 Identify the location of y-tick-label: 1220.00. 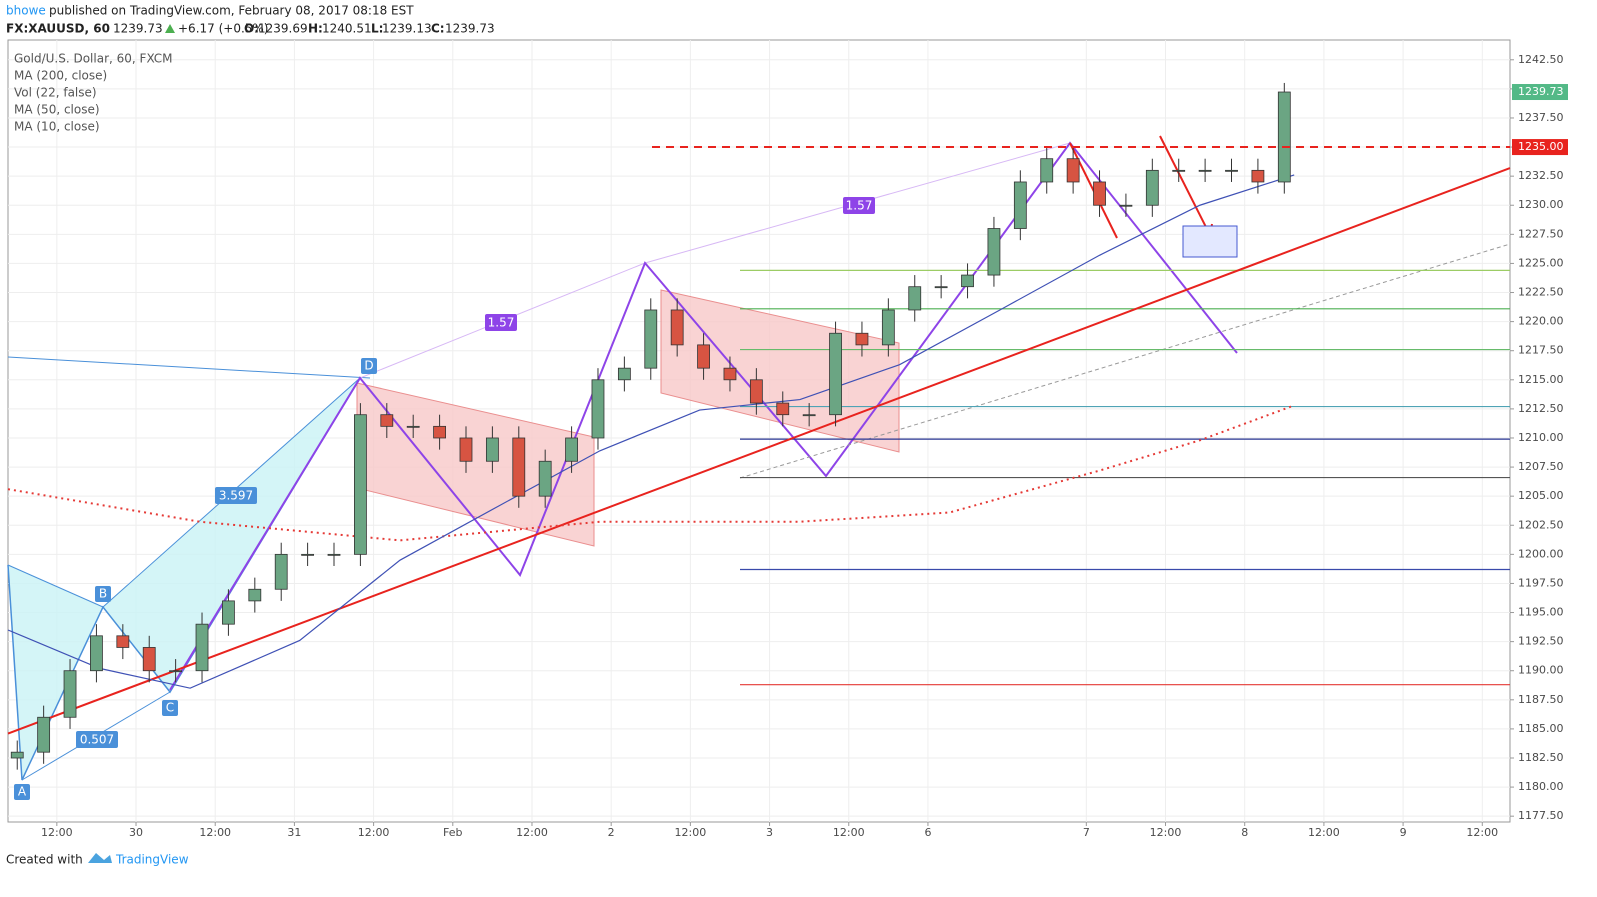
(1541, 321).